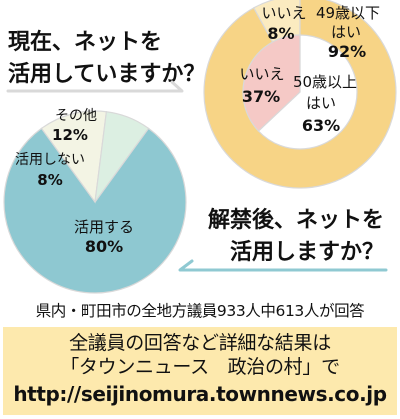  What do you see at coordinates (283, 13) in the screenshot?
I see `donut-outer-no-label: いいえ` at bounding box center [283, 13].